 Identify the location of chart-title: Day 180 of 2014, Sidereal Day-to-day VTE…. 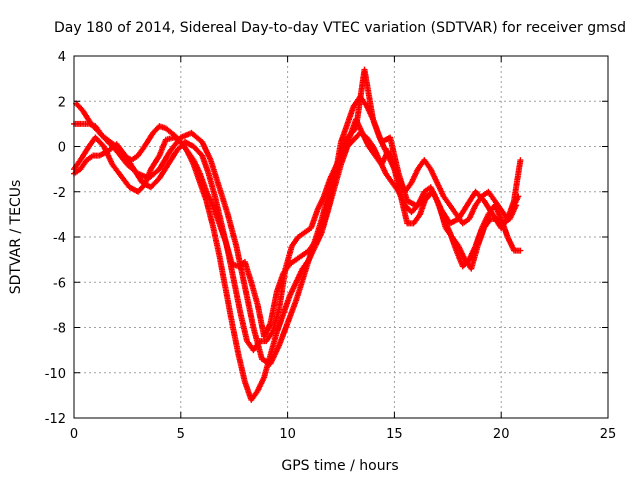
(340, 28).